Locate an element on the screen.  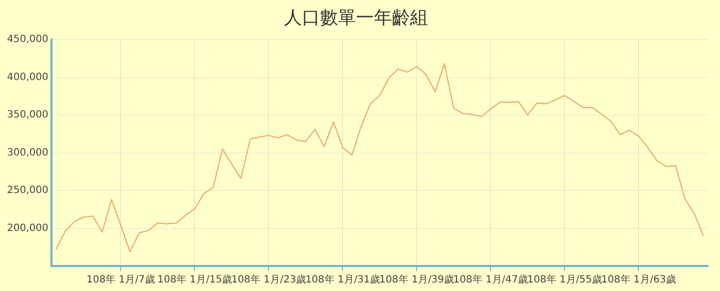
x-tick-label: 108年 1月/31歲 is located at coordinates (342, 280).